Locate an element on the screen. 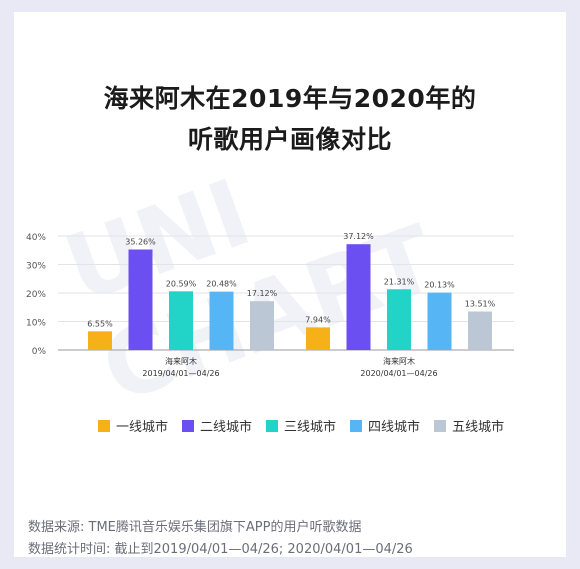 This screenshot has width=580, height=569. legend-item: 五线城市 is located at coordinates (469, 425).